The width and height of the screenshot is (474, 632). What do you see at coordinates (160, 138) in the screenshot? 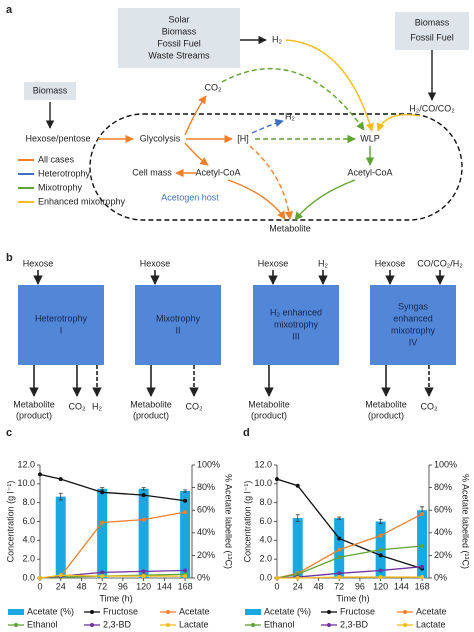
I see `node-text: Glycolysis` at bounding box center [160, 138].